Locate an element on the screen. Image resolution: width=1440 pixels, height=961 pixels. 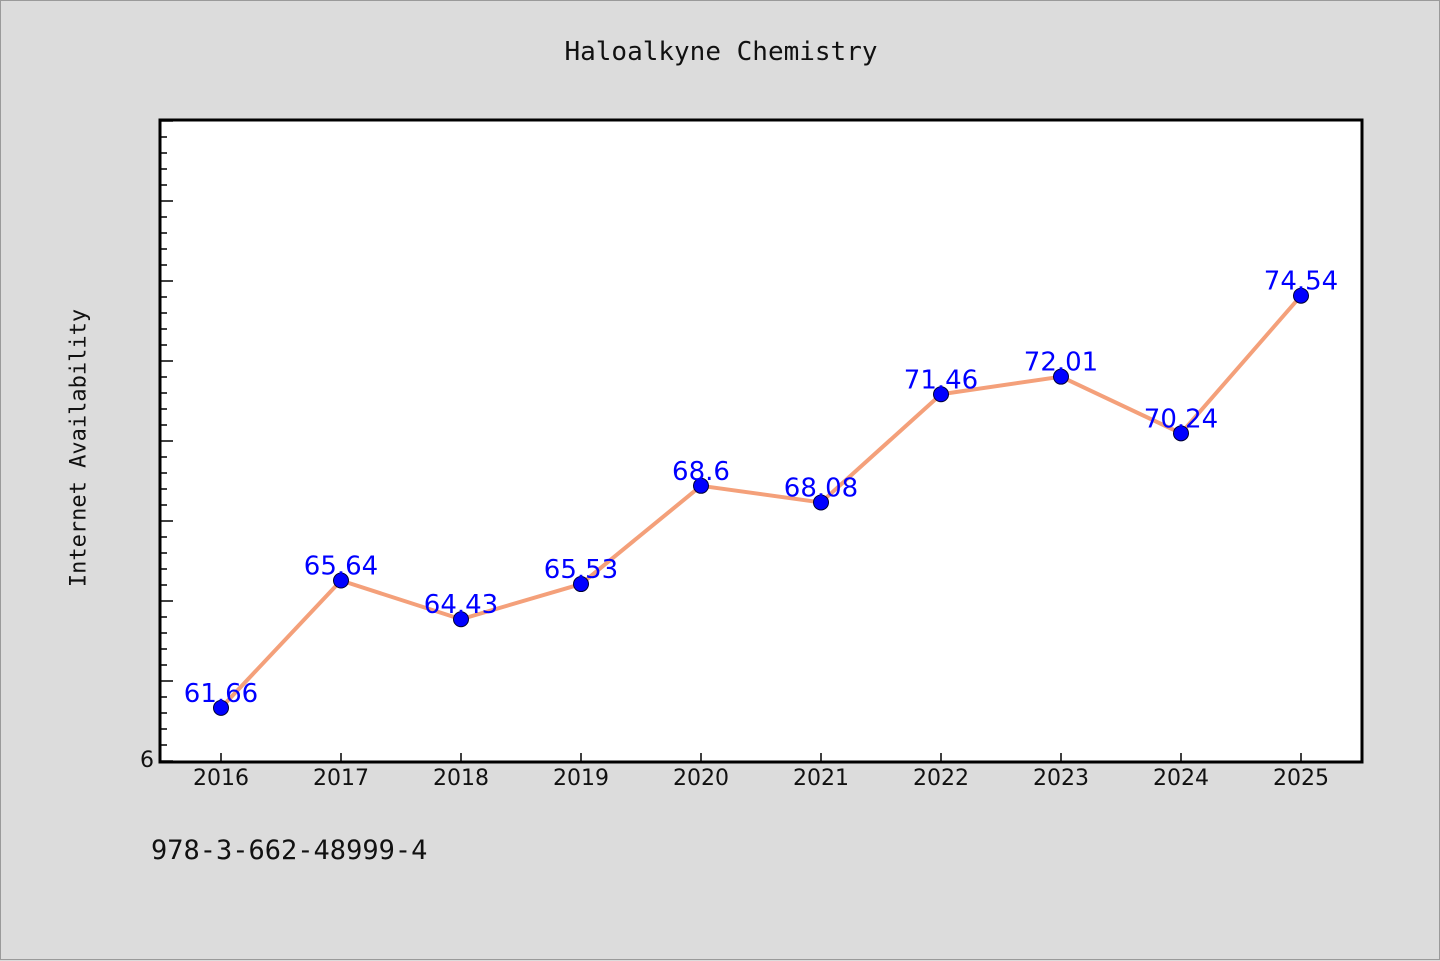
footer-code: 978-3-662-48999-4 is located at coordinates (289, 850).